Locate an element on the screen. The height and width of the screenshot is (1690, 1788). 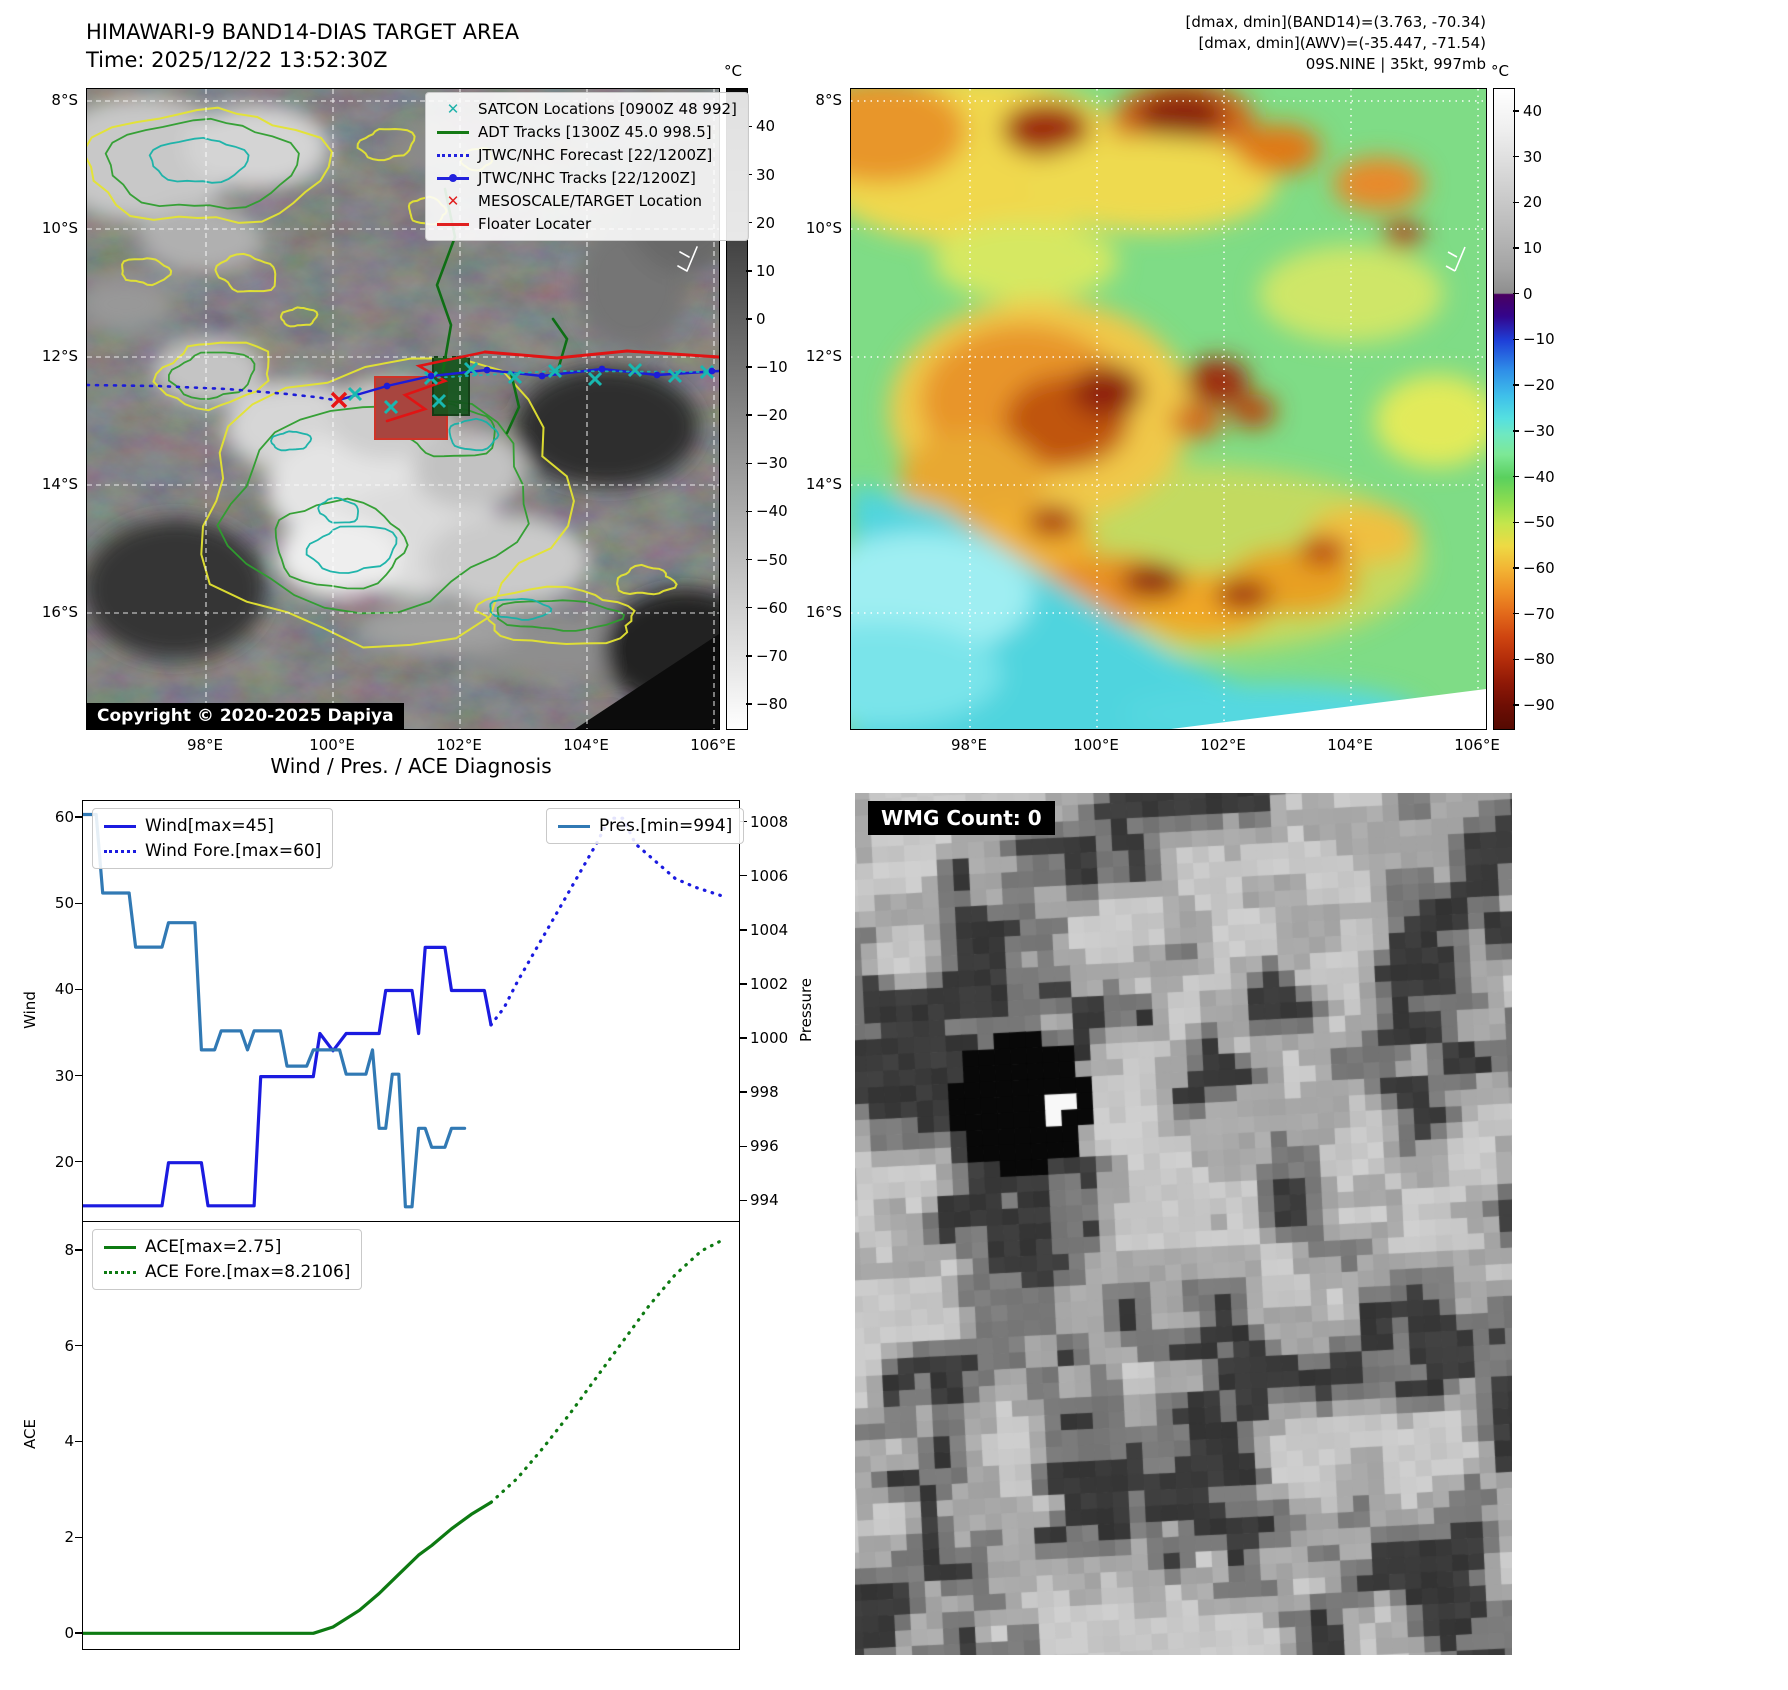
wmg-count-badge: WMG Count: 0 is located at coordinates (961, 818).